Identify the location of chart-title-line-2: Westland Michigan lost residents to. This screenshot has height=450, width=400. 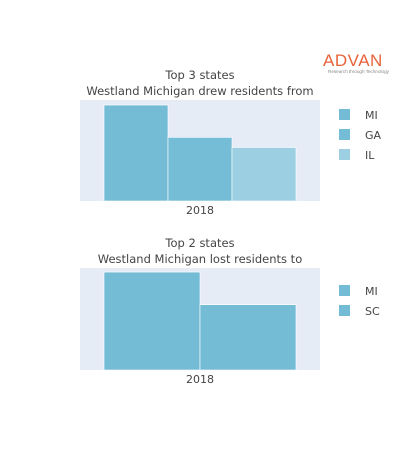
(200, 259).